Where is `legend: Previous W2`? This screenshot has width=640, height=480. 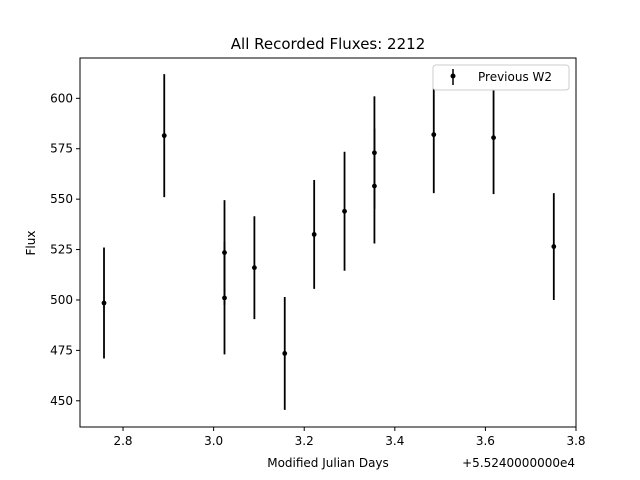 legend: Previous W2 is located at coordinates (501, 77).